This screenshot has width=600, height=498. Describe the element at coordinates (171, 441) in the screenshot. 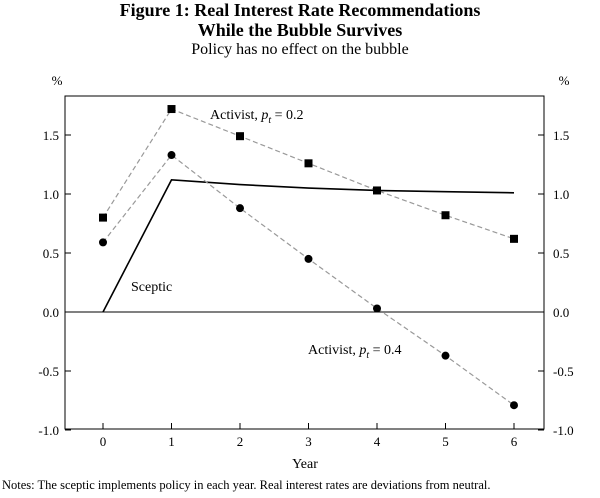

I see `x-tick-label: 1` at that location.